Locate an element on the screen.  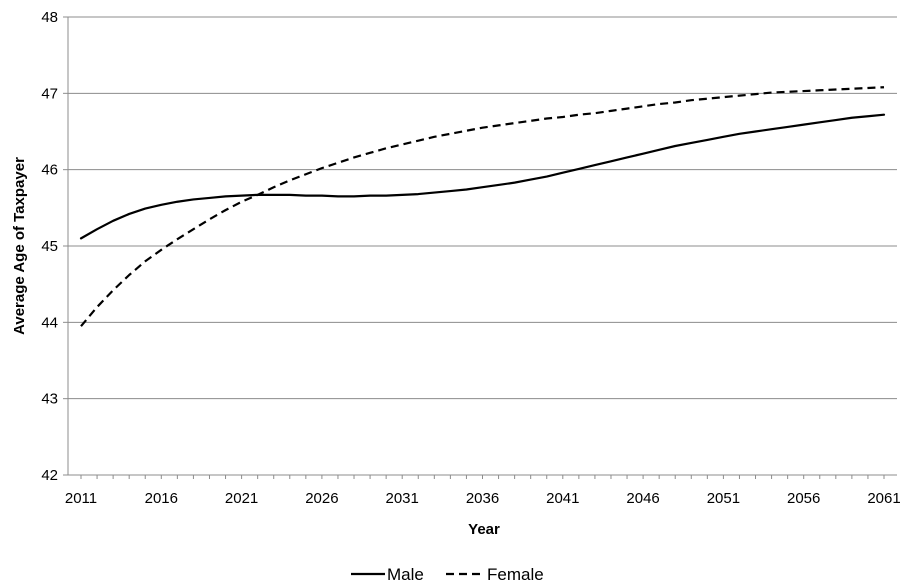
x-tick-label: 2061 is located at coordinates (883, 498).